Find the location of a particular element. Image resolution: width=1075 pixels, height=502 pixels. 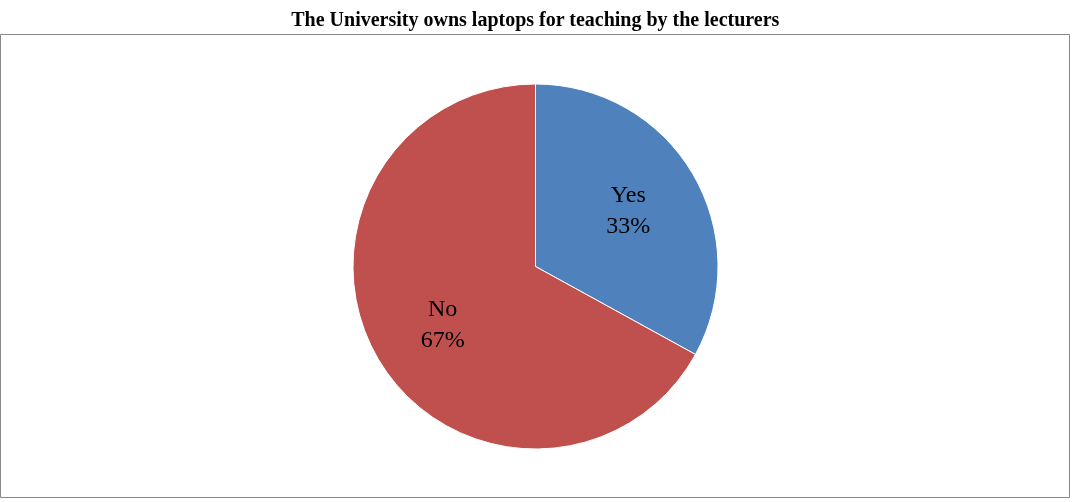

data-label: 33% is located at coordinates (628, 225).